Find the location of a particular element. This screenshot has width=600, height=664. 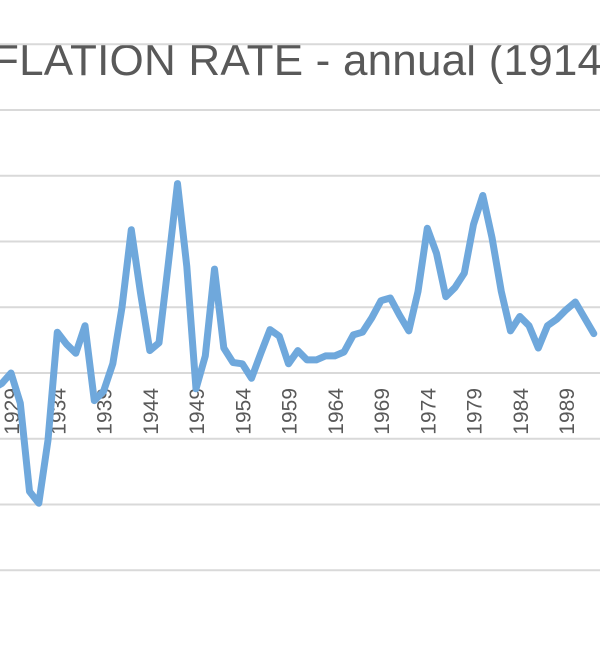

x-tick-label: 1954 is located at coordinates (243, 411).